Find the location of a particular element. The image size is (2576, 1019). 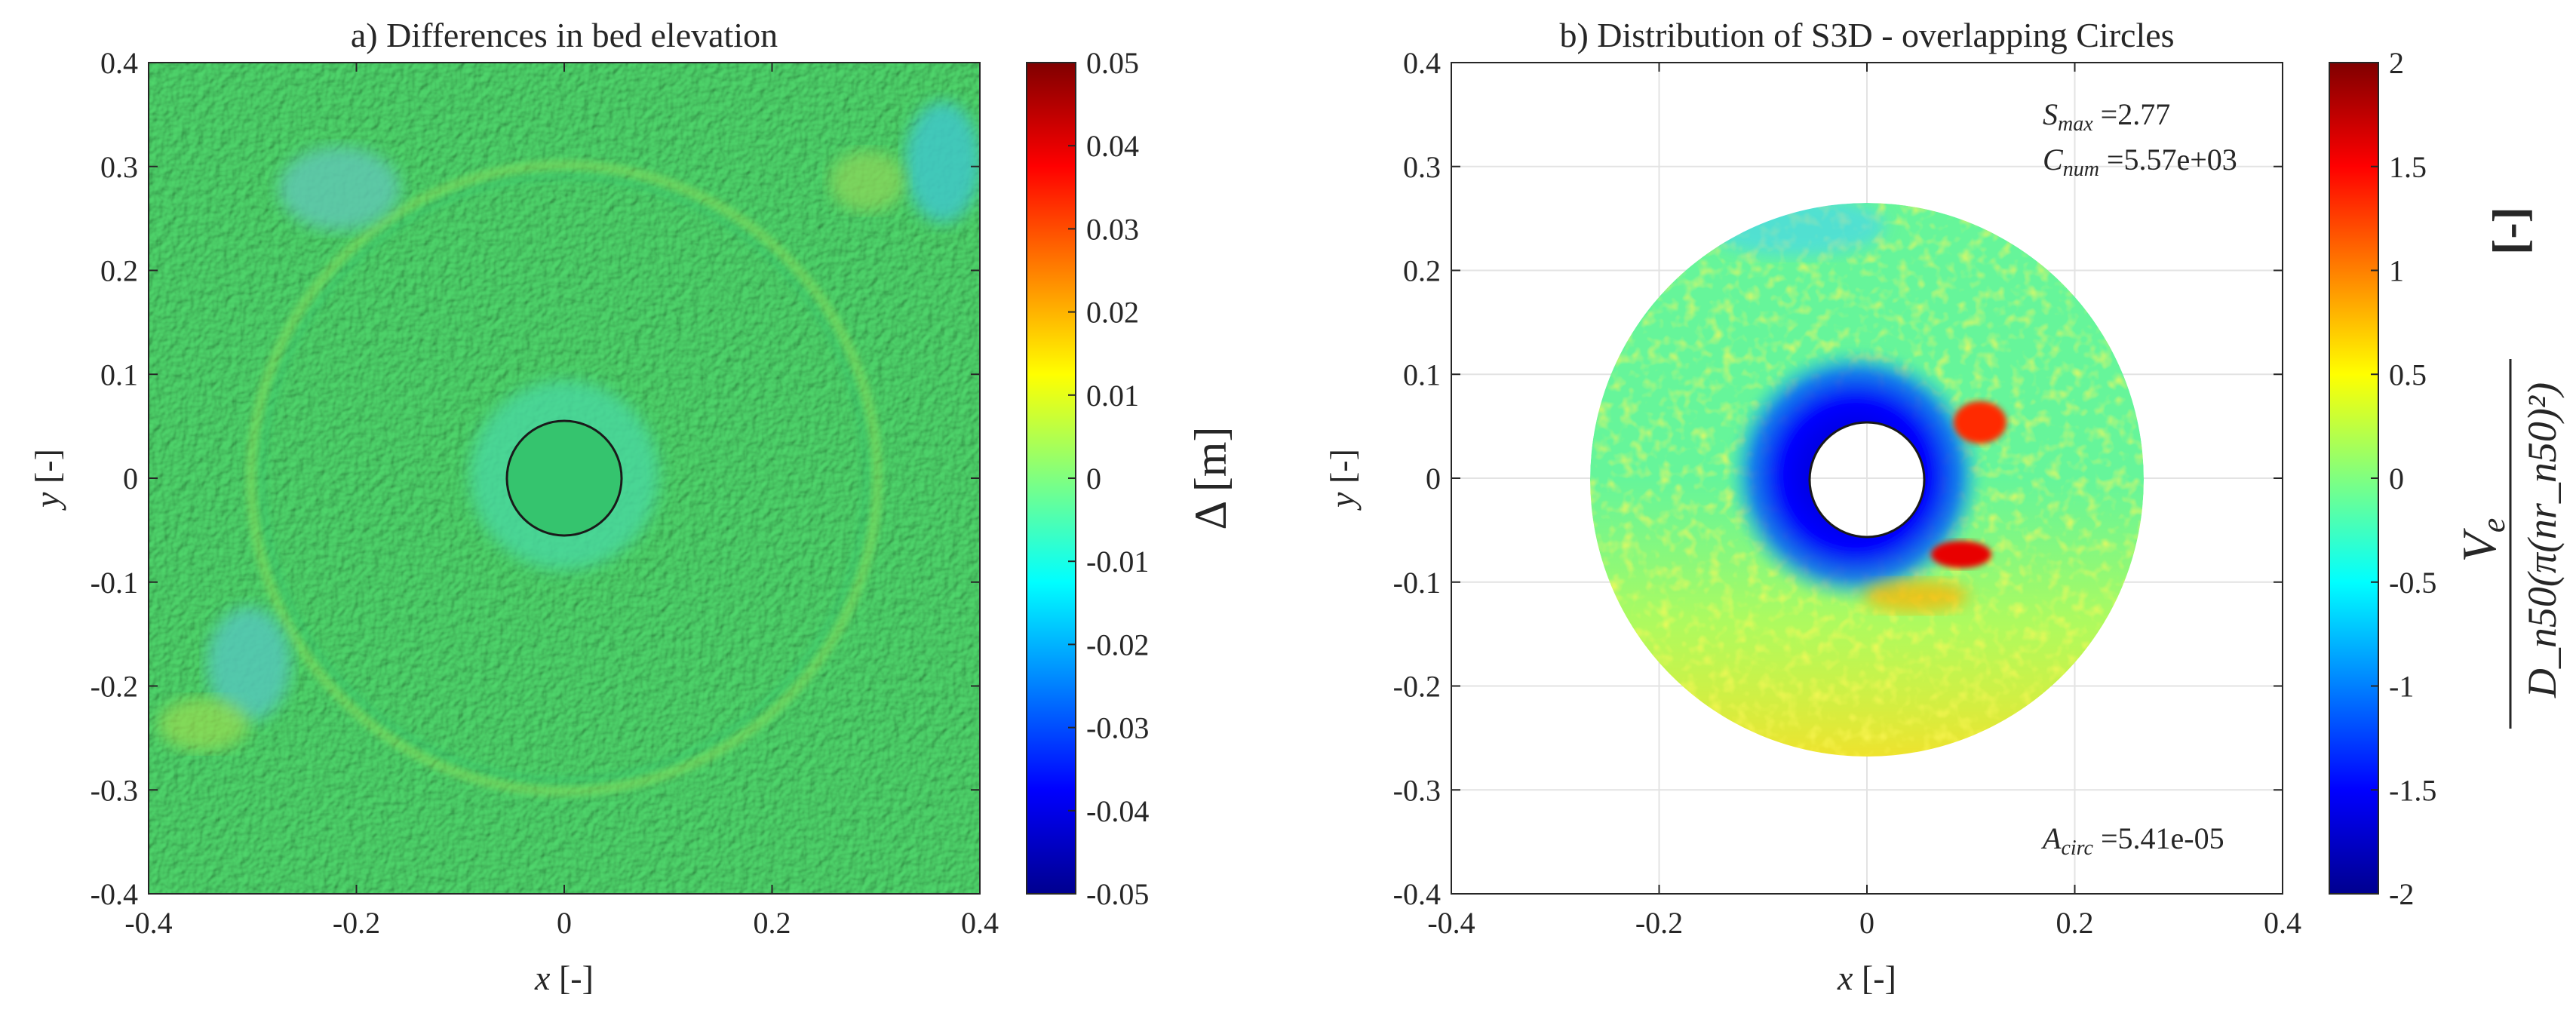

panel-a-xlabel-unit: [-] is located at coordinates (576, 978).